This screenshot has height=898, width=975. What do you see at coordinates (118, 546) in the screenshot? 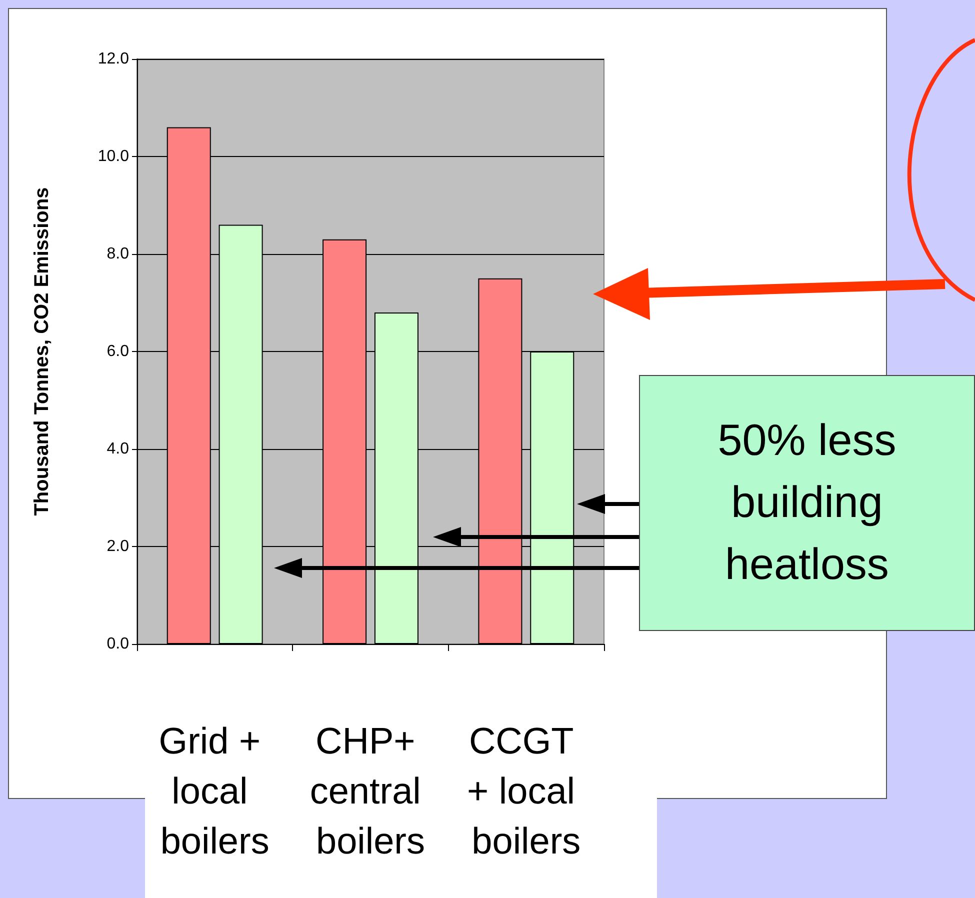
I see `y-tick-label: 2.0` at bounding box center [118, 546].